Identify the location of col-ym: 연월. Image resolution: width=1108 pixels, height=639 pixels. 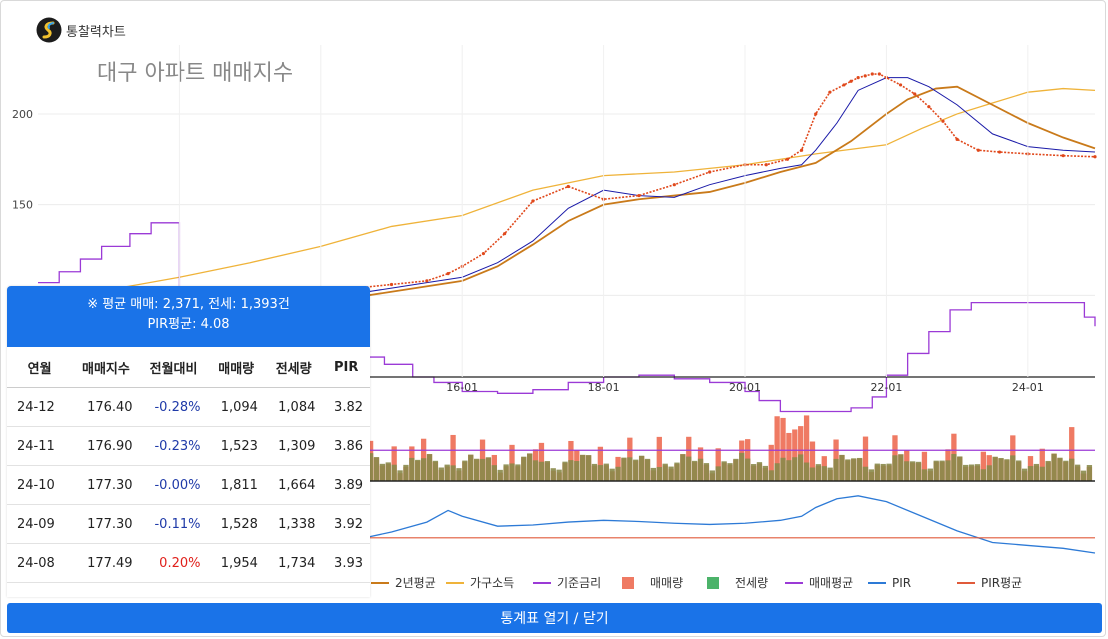
(40, 367).